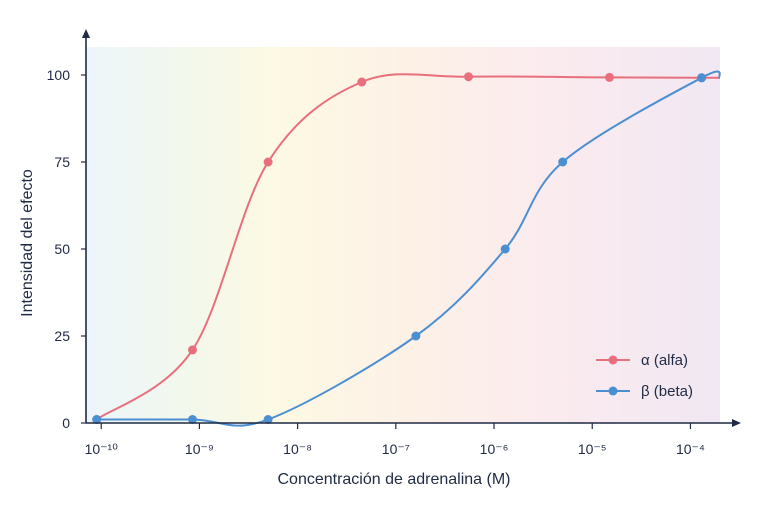 Image resolution: width=768 pixels, height=512 pixels. Describe the element at coordinates (664, 360) in the screenshot. I see `legend-label: α (alfa)` at that location.